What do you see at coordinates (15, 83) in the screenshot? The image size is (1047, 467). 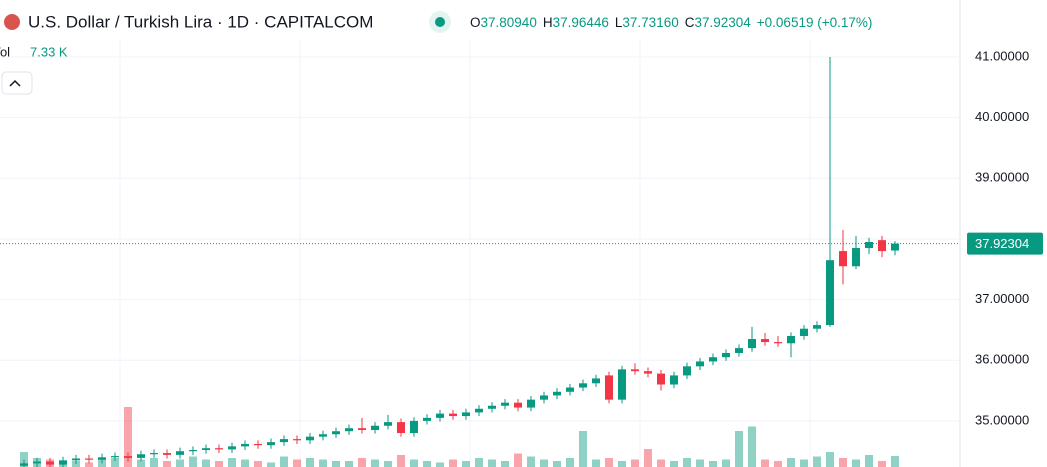 I see `collapse-icon` at bounding box center [15, 83].